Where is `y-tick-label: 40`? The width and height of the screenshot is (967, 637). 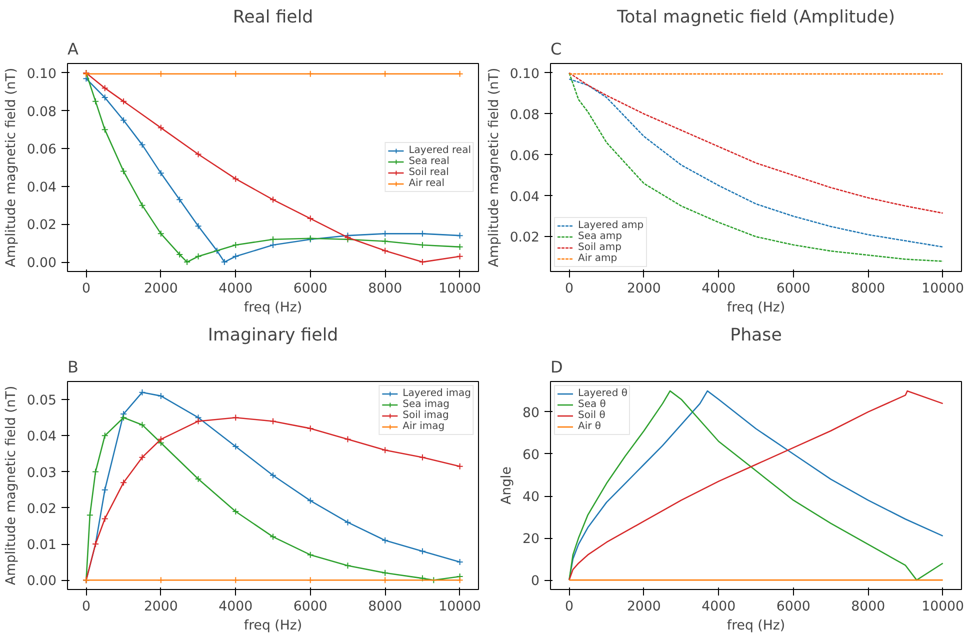 y-tick-label: 40 is located at coordinates (531, 498).